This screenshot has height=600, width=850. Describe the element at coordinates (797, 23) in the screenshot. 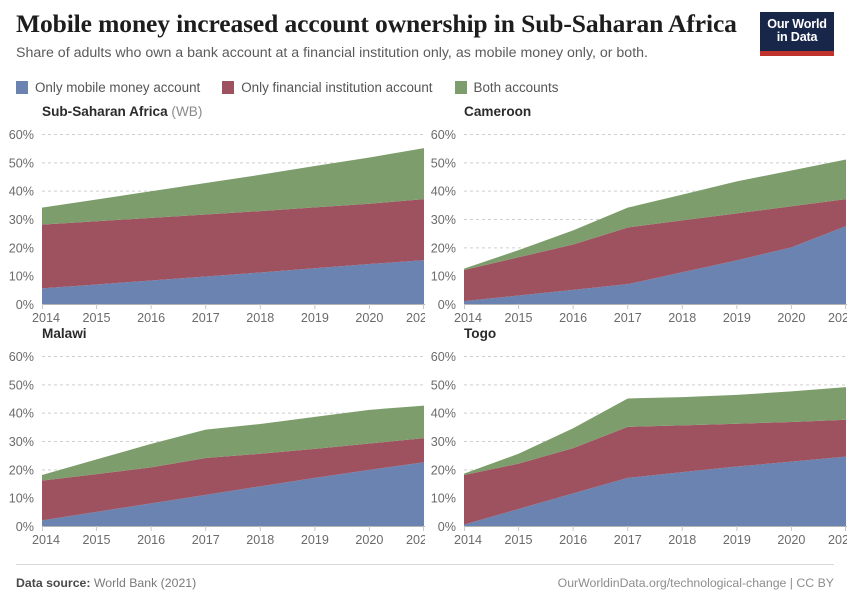

I see `logo-line-1: Our World` at that location.